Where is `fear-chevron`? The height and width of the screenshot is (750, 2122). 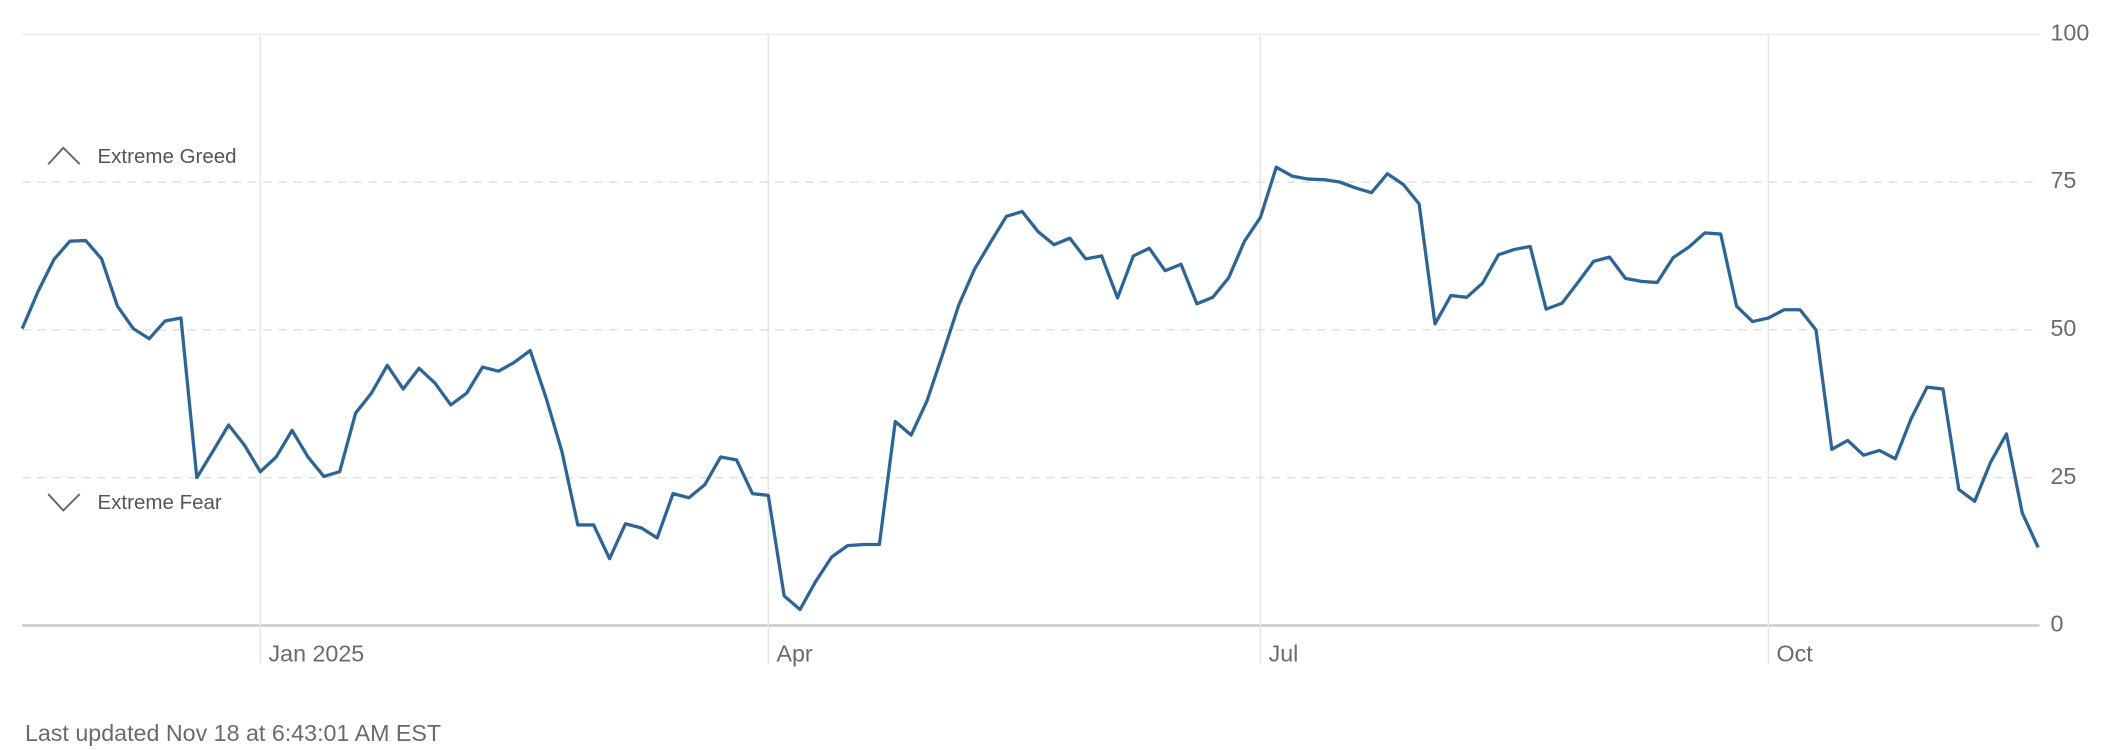
fear-chevron is located at coordinates (64, 502).